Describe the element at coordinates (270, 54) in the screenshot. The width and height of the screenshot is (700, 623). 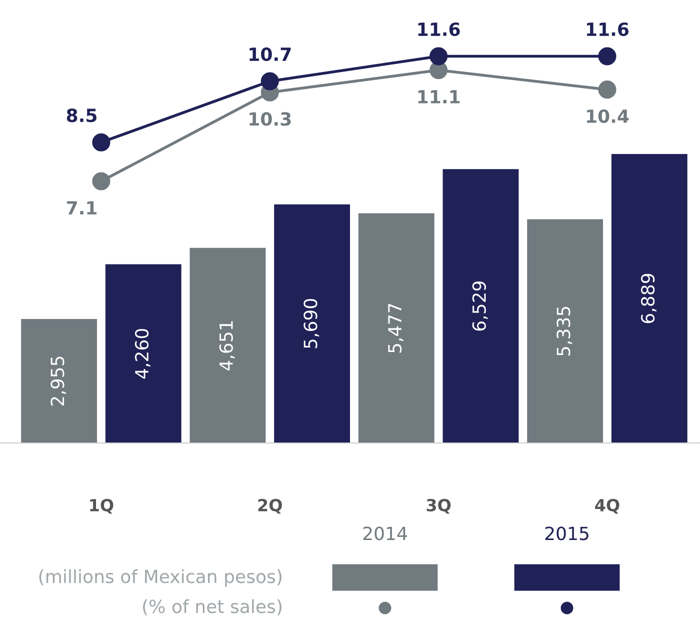
I see `data-label: 10.7` at that location.